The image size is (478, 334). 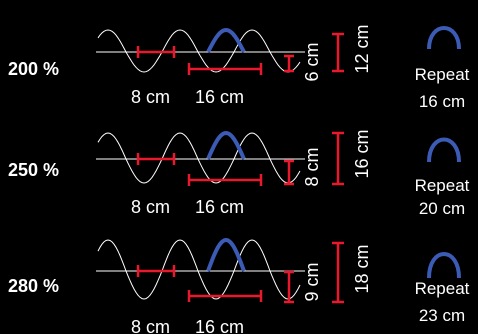 I want to click on half-height-label: 9 cm, so click(x=312, y=281).